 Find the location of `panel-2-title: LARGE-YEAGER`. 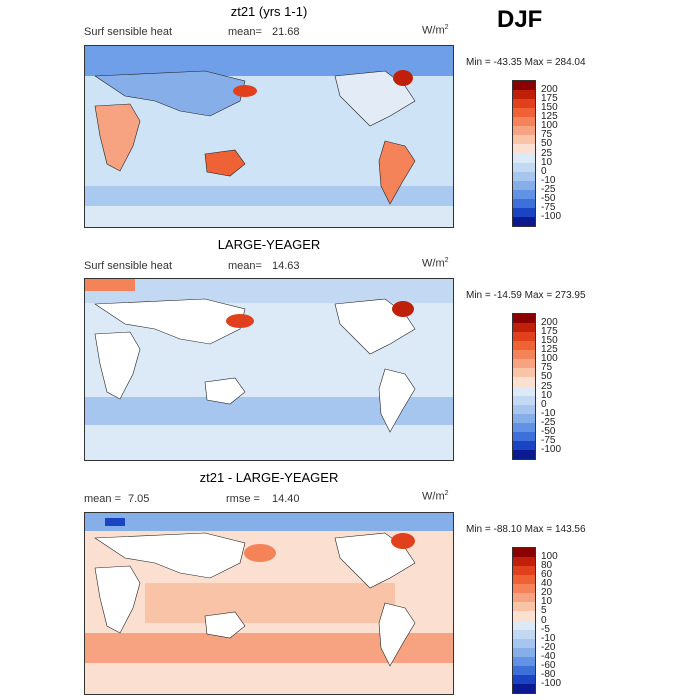

panel-2-title: LARGE-YEAGER is located at coordinates (269, 244).